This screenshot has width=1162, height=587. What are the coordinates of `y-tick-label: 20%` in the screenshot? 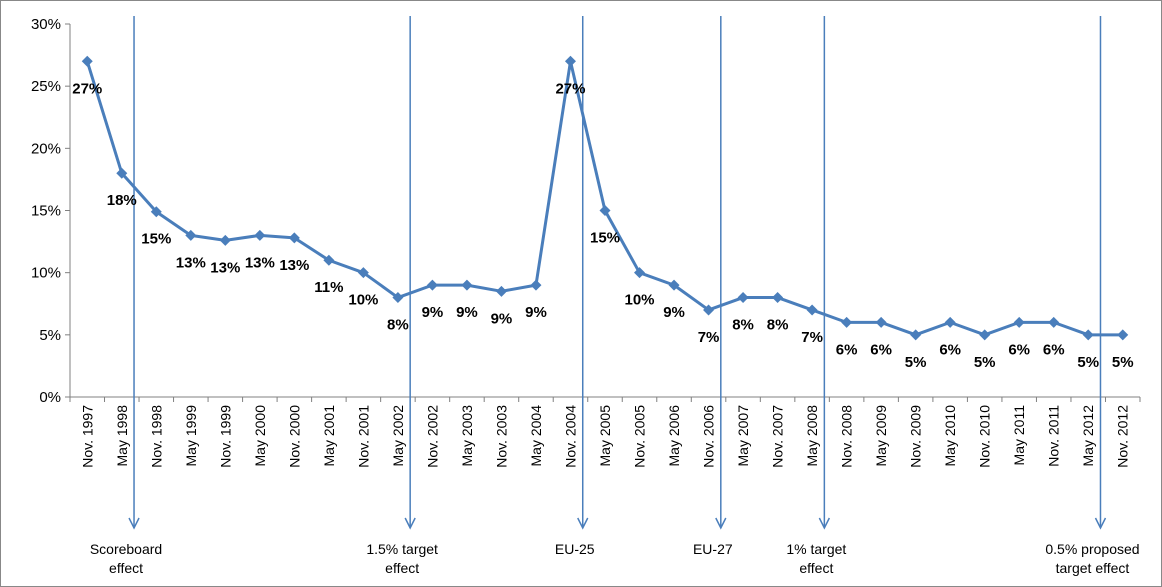 It's located at (46, 148).